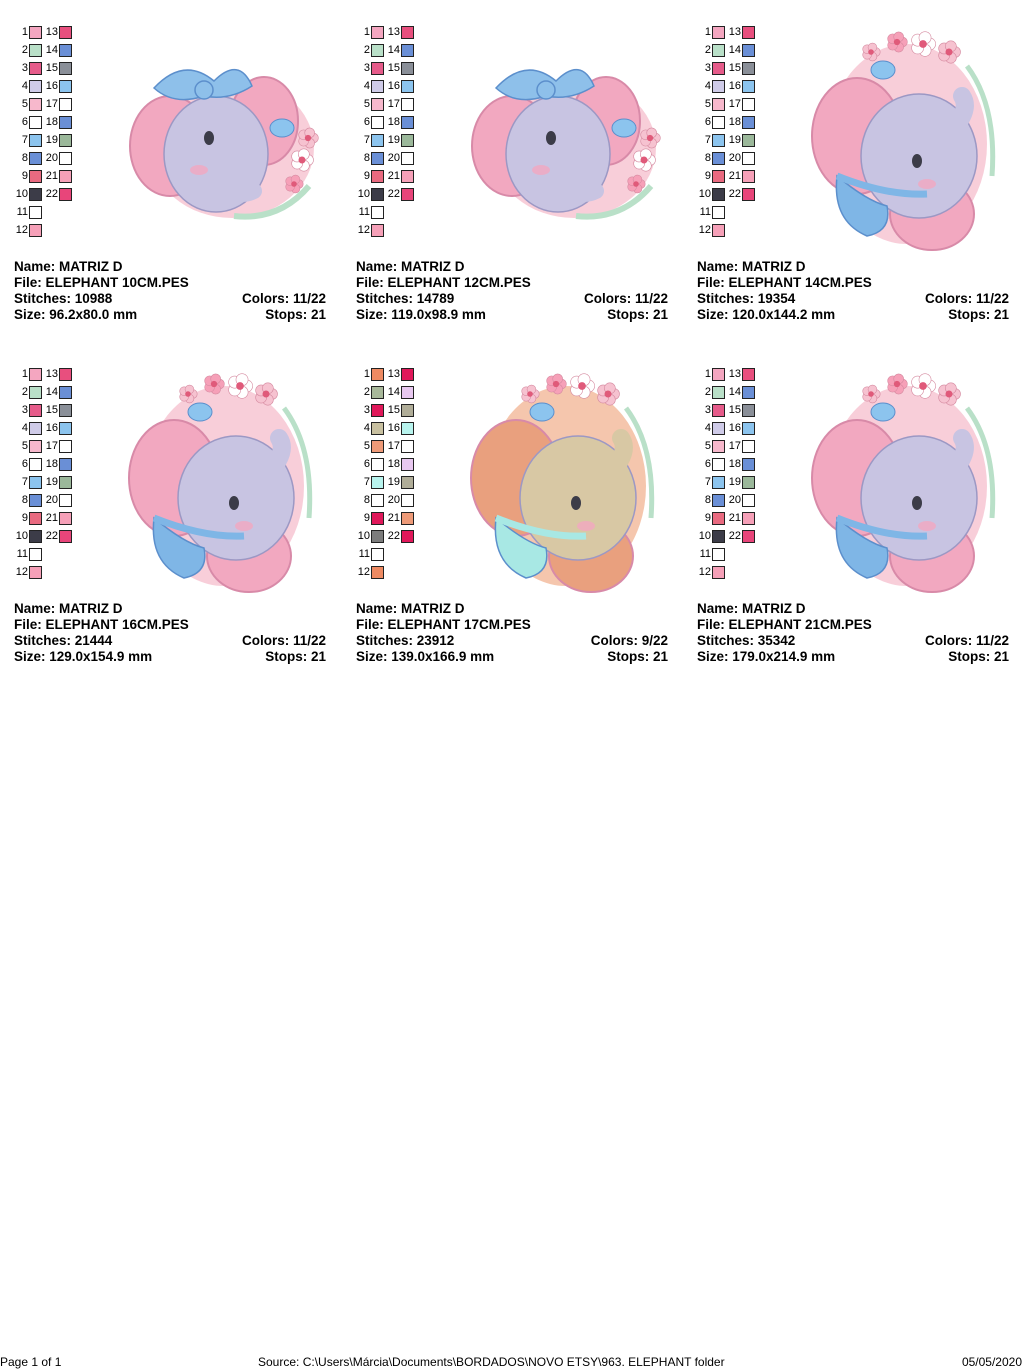 The image size is (1024, 1370). I want to click on palette-number: 3, so click(366, 68).